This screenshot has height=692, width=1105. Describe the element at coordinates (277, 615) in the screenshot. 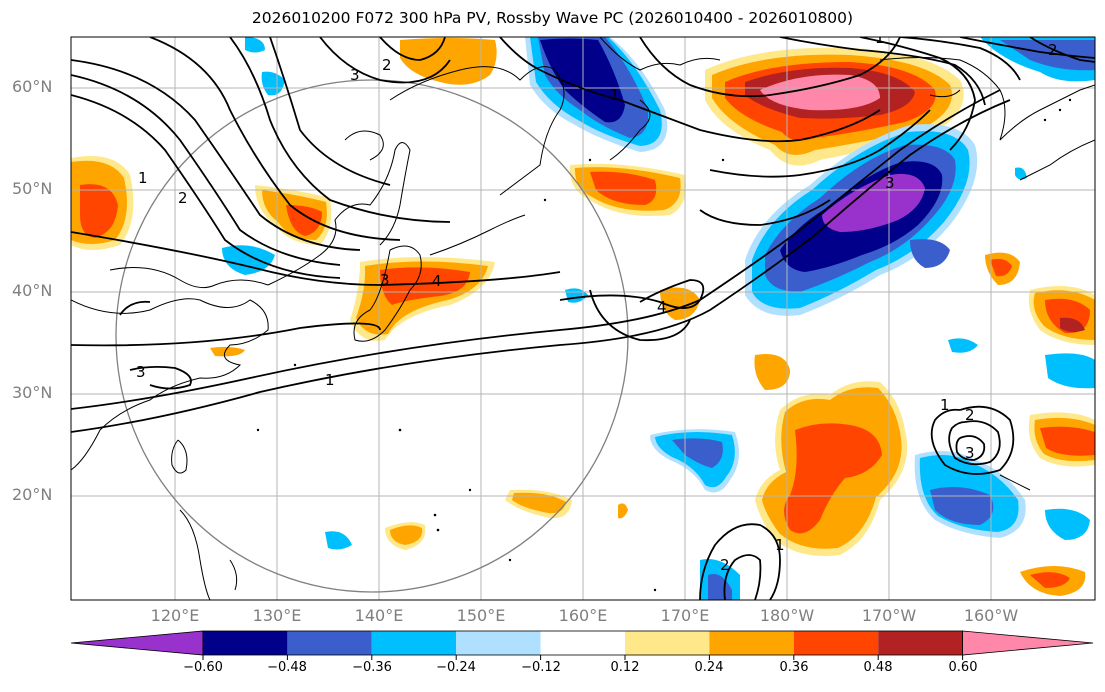

I see `lon-label: 130°E` at that location.